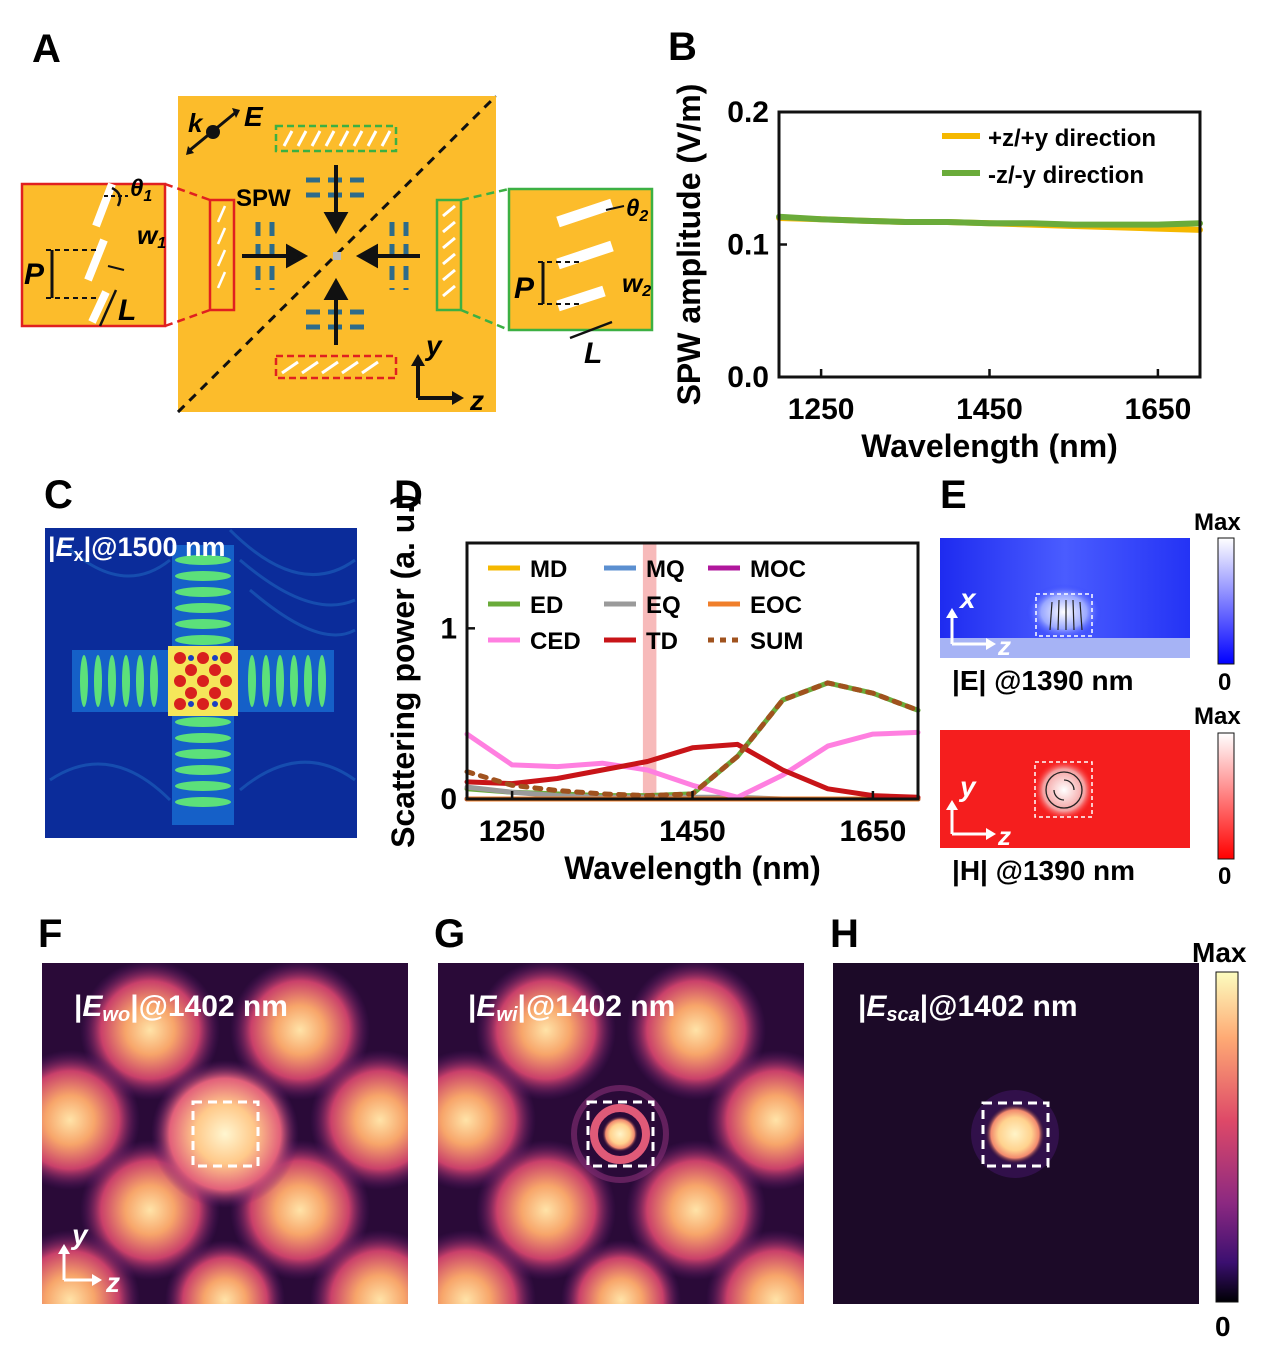 This screenshot has height=1364, width=1280. Describe the element at coordinates (991, 644) in the screenshot. I see `e-axis-z-arrowhead` at that location.